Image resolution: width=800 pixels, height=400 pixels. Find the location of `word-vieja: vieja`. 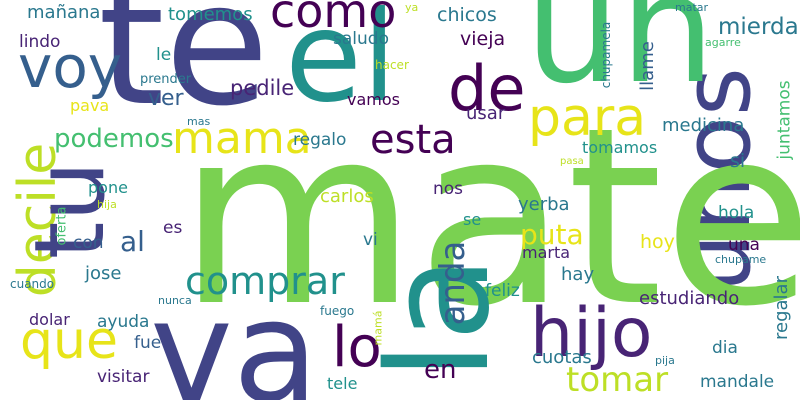

word-vieja: vieja is located at coordinates (483, 39).